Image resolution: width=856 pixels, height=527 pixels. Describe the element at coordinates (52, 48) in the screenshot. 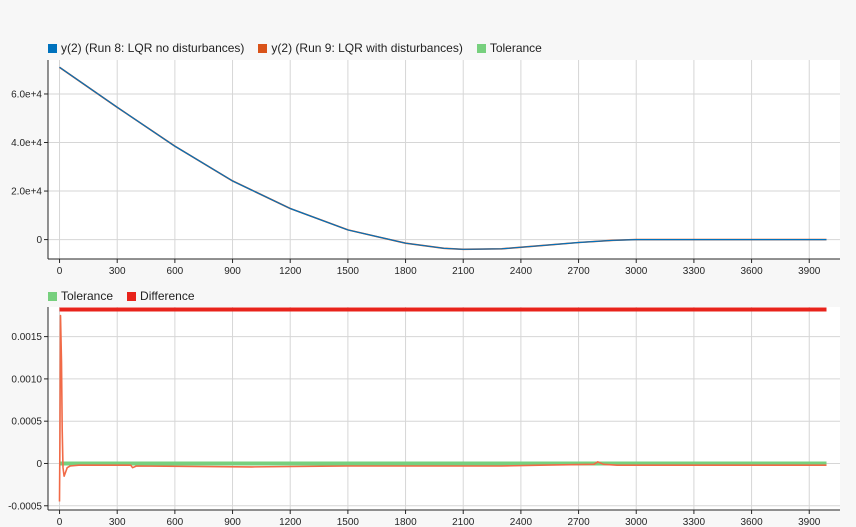

I see `legend-swatch-run8` at that location.